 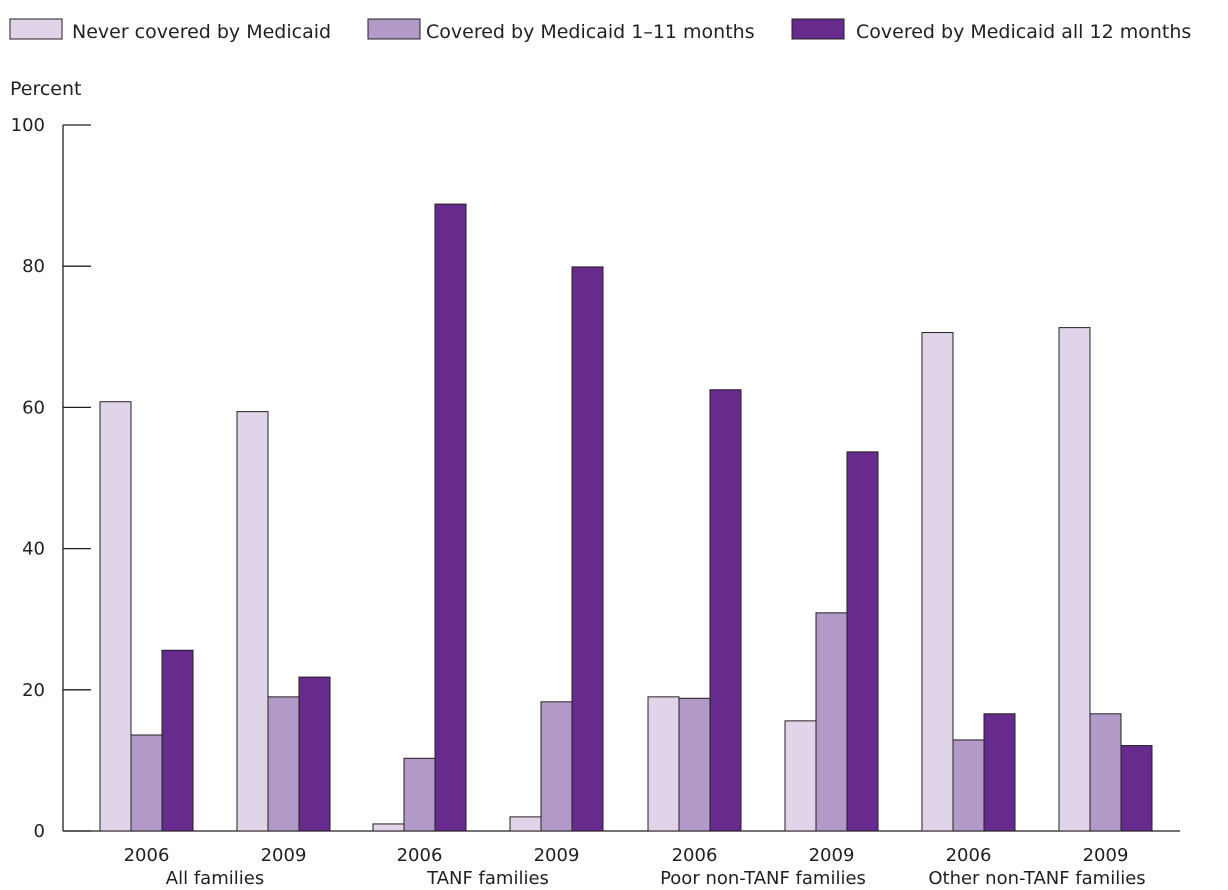 I want to click on group-label: All families, so click(x=215, y=878).